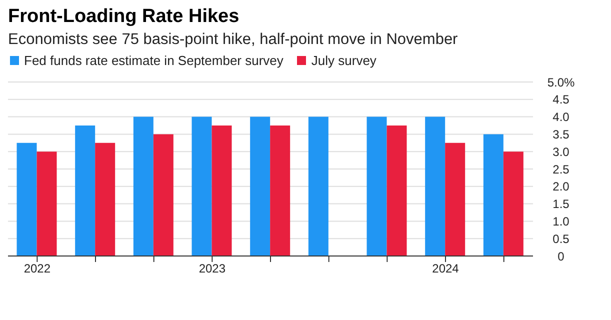 The width and height of the screenshot is (611, 320). I want to click on chart-title: Front-Loading Rate Hikes, so click(124, 17).